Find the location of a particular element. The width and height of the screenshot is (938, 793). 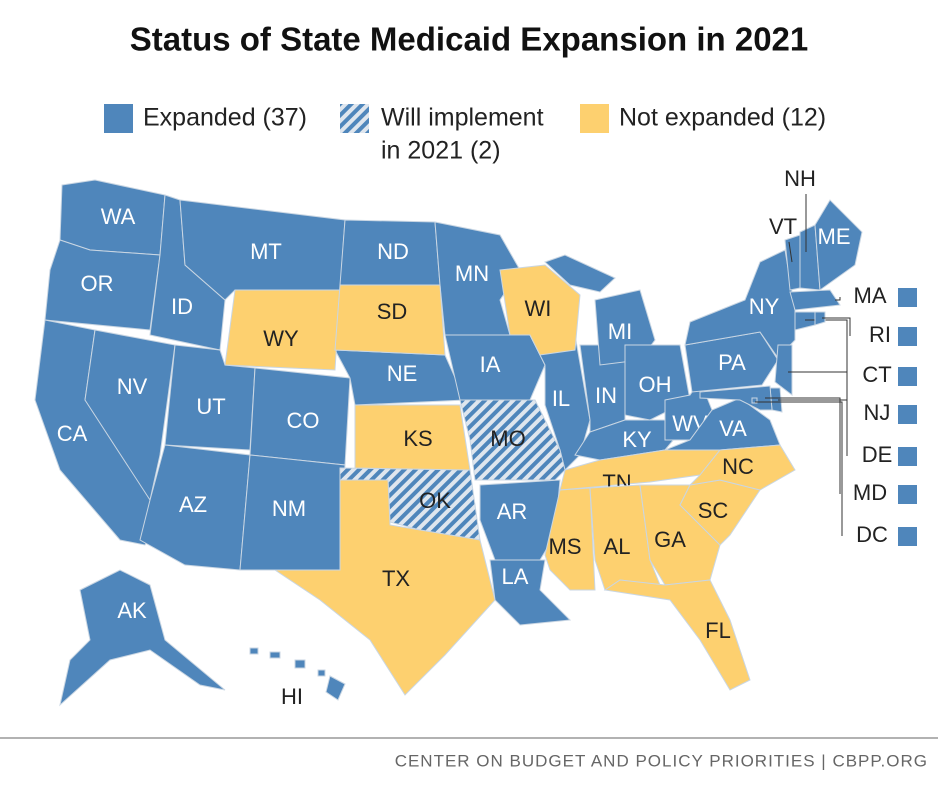

legend-label: Will implement is located at coordinates (462, 118).